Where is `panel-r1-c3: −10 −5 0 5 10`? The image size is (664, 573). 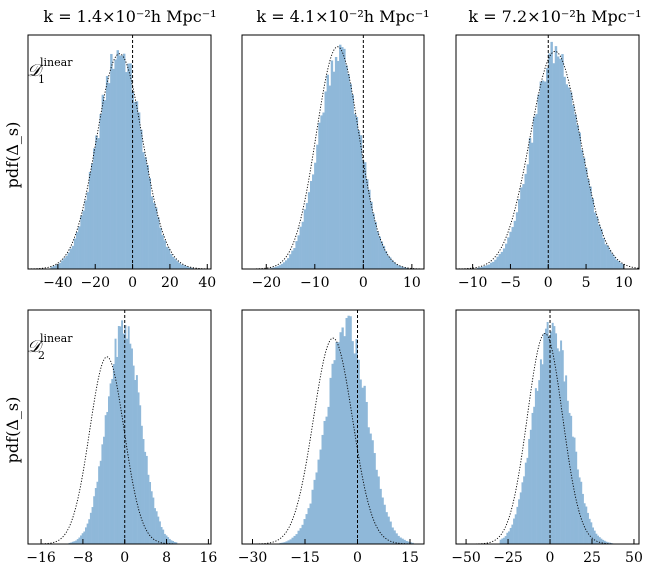
panel-r1-c3: −10 −5 0 5 10 is located at coordinates (547, 162).